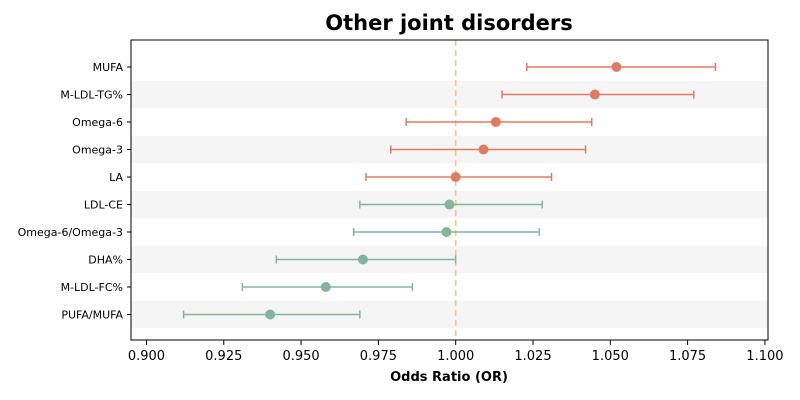 The image size is (800, 400). Describe the element at coordinates (103, 205) in the screenshot. I see `y-tick-label: LDL-CE` at that location.